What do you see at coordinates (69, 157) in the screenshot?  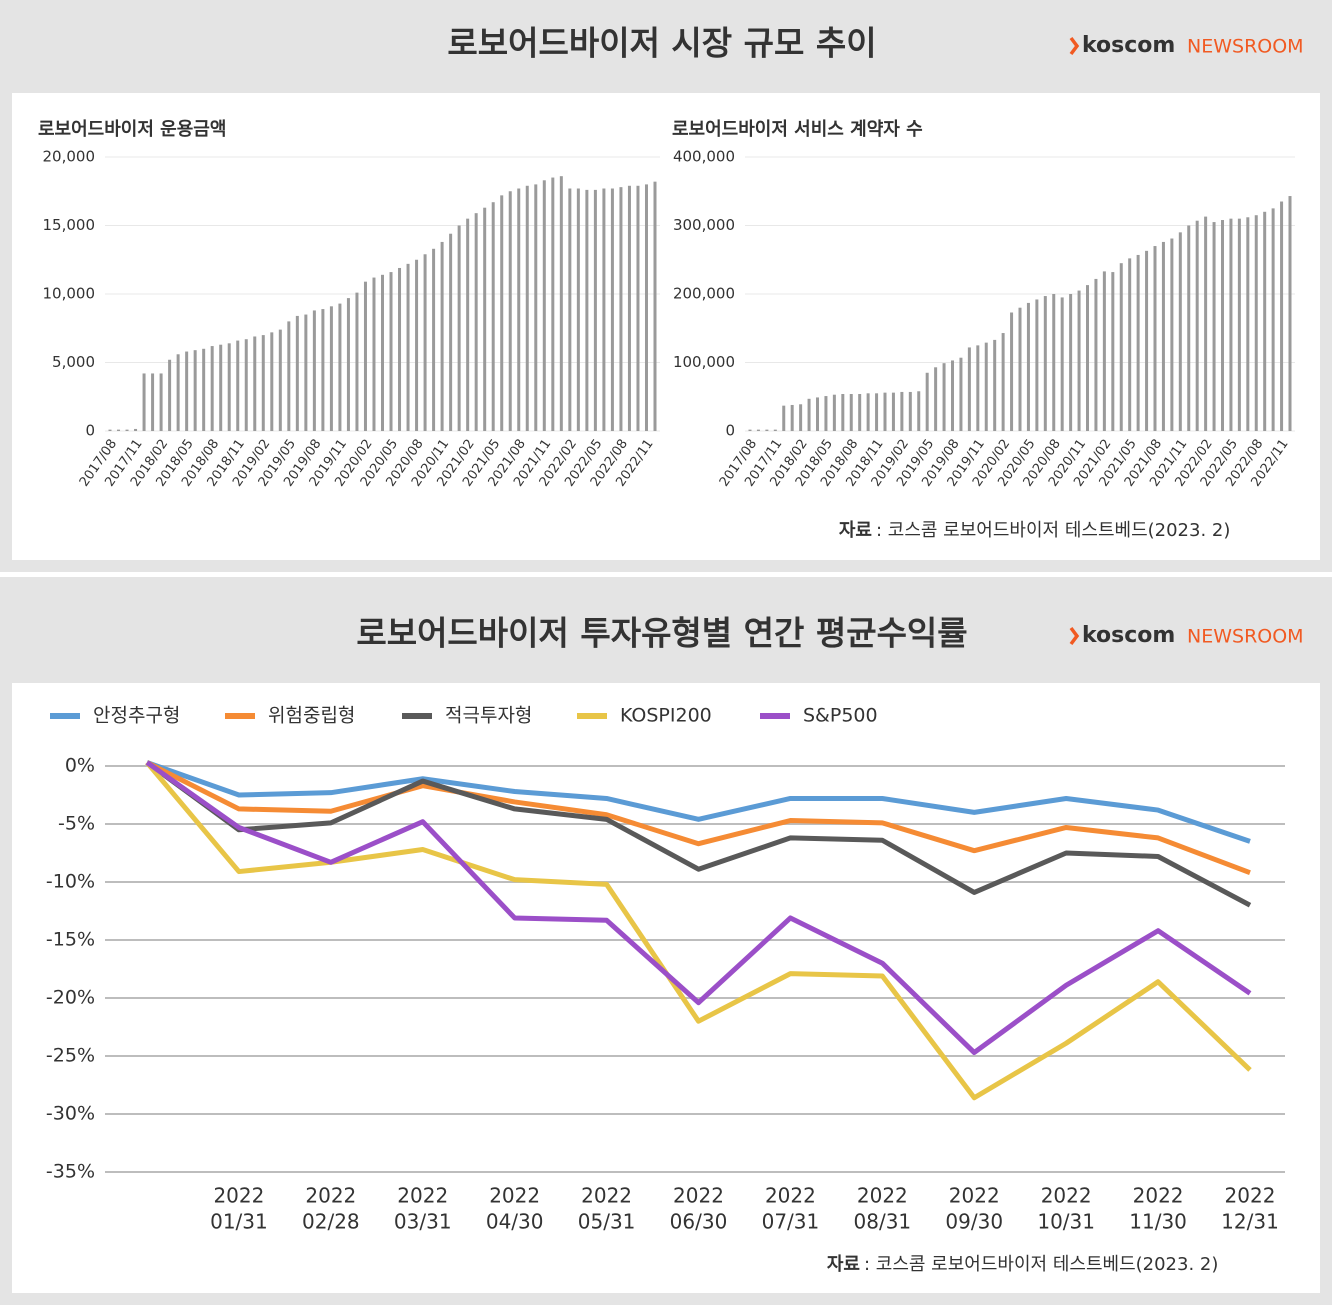 I see `y-tick-label: 20,000` at bounding box center [69, 157].